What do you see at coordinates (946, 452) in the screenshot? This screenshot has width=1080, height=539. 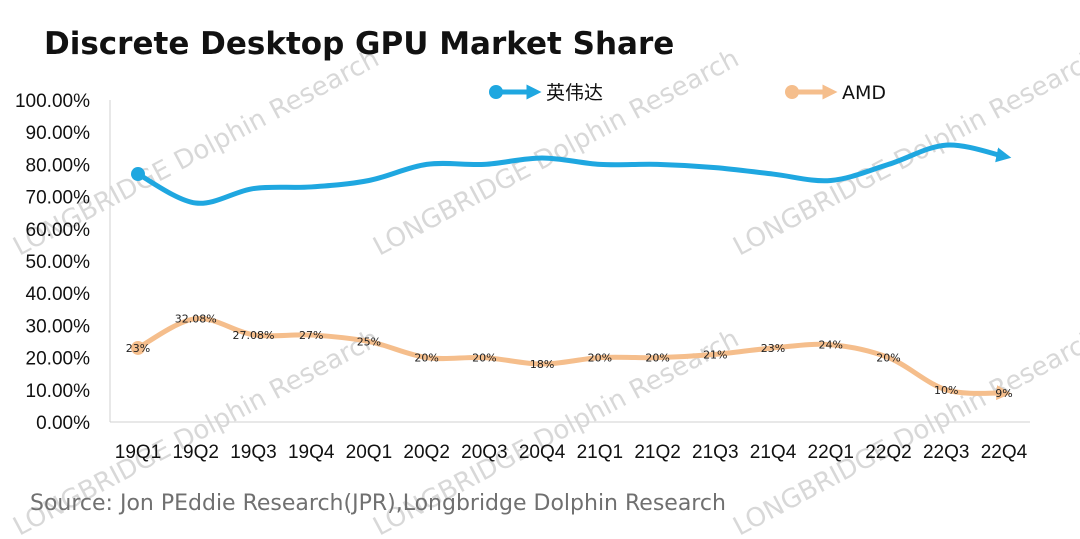 I see `x-tick-label: 22Q3` at bounding box center [946, 452].